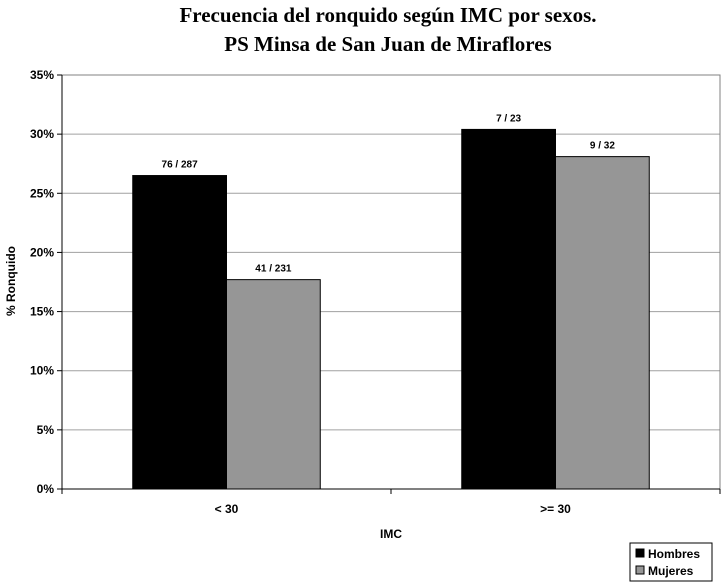 The width and height of the screenshot is (723, 582). What do you see at coordinates (42, 252) in the screenshot?
I see `y-tick-label: 20%` at bounding box center [42, 252].